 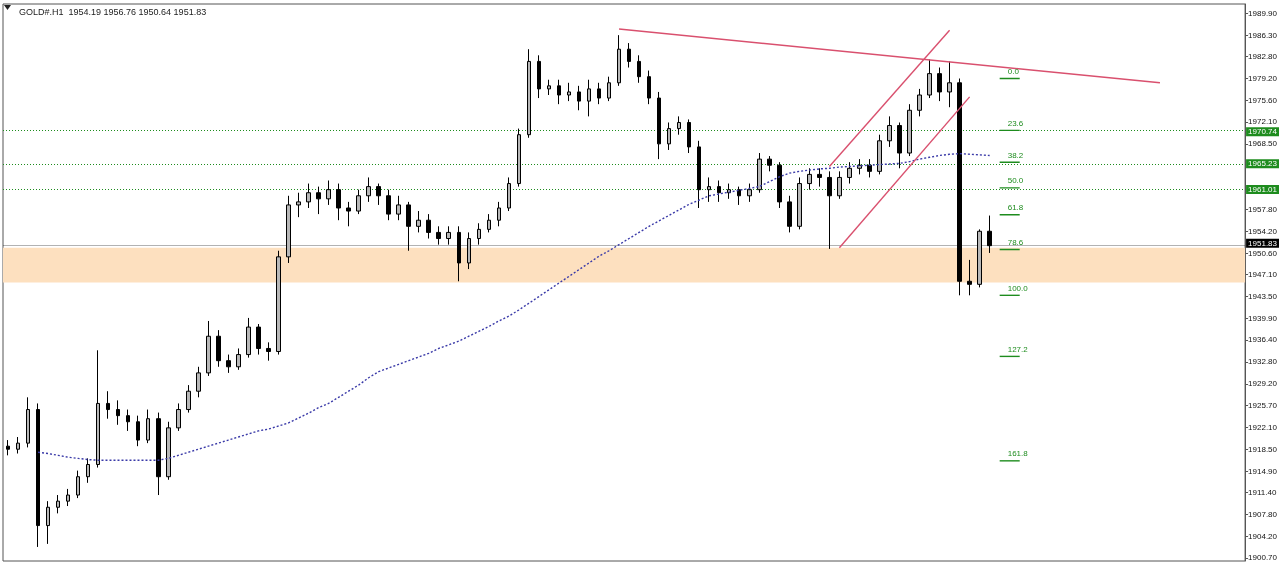 I want to click on y-tick-label: 1972.10, so click(x=1263, y=122).